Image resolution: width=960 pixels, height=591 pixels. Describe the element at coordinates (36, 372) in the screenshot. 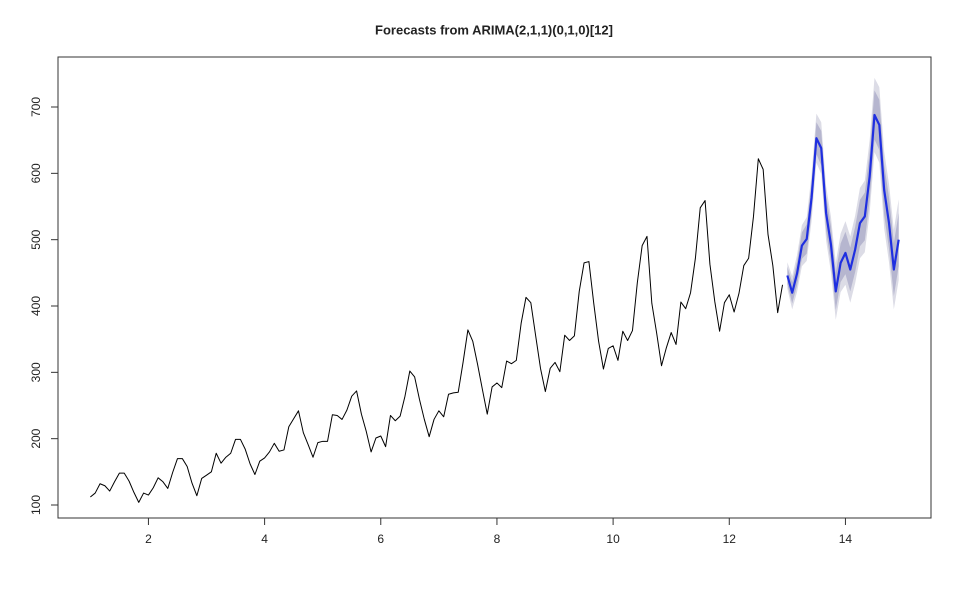

I see `y-tick-label: 300` at that location.